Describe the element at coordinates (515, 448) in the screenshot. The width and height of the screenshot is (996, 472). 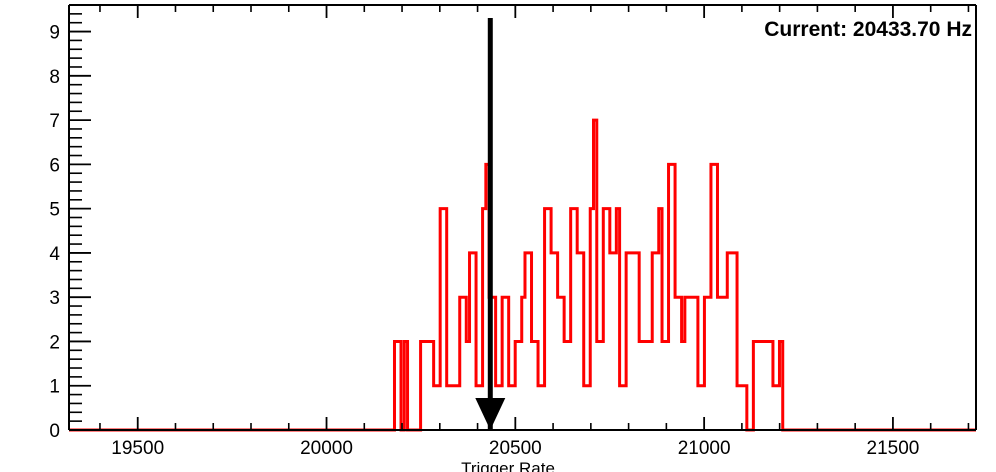
I see `x-tick-label-20500: 20500` at that location.